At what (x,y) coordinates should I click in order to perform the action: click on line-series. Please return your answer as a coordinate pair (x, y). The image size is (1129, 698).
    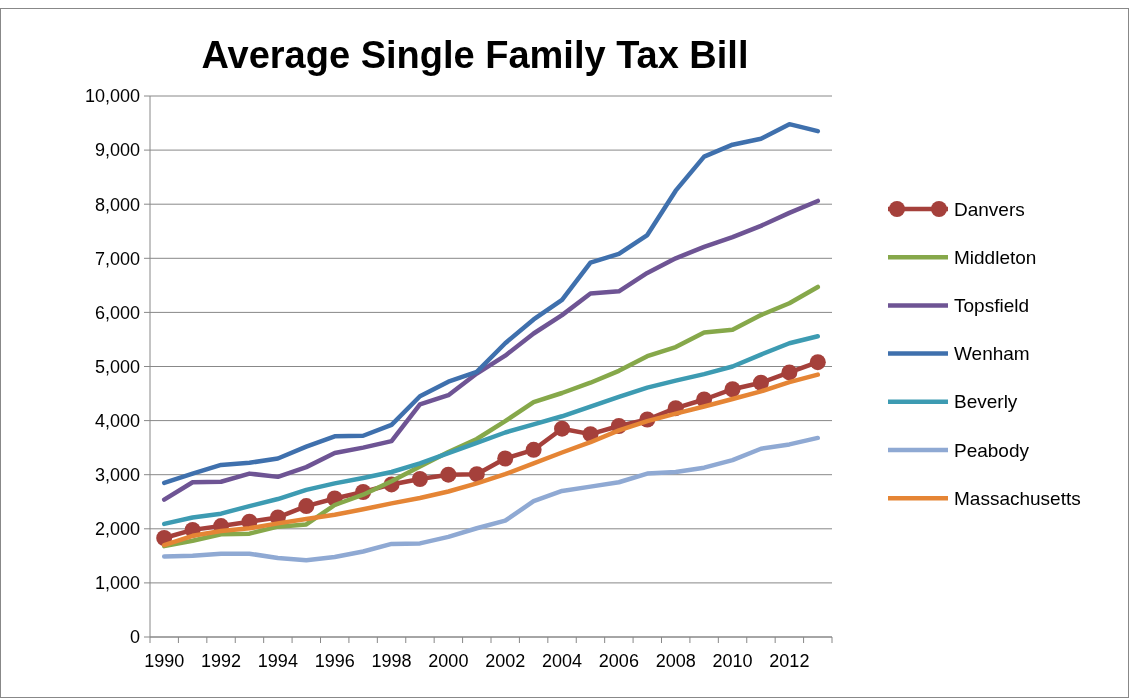
    Looking at the image, I should click on (491, 499).